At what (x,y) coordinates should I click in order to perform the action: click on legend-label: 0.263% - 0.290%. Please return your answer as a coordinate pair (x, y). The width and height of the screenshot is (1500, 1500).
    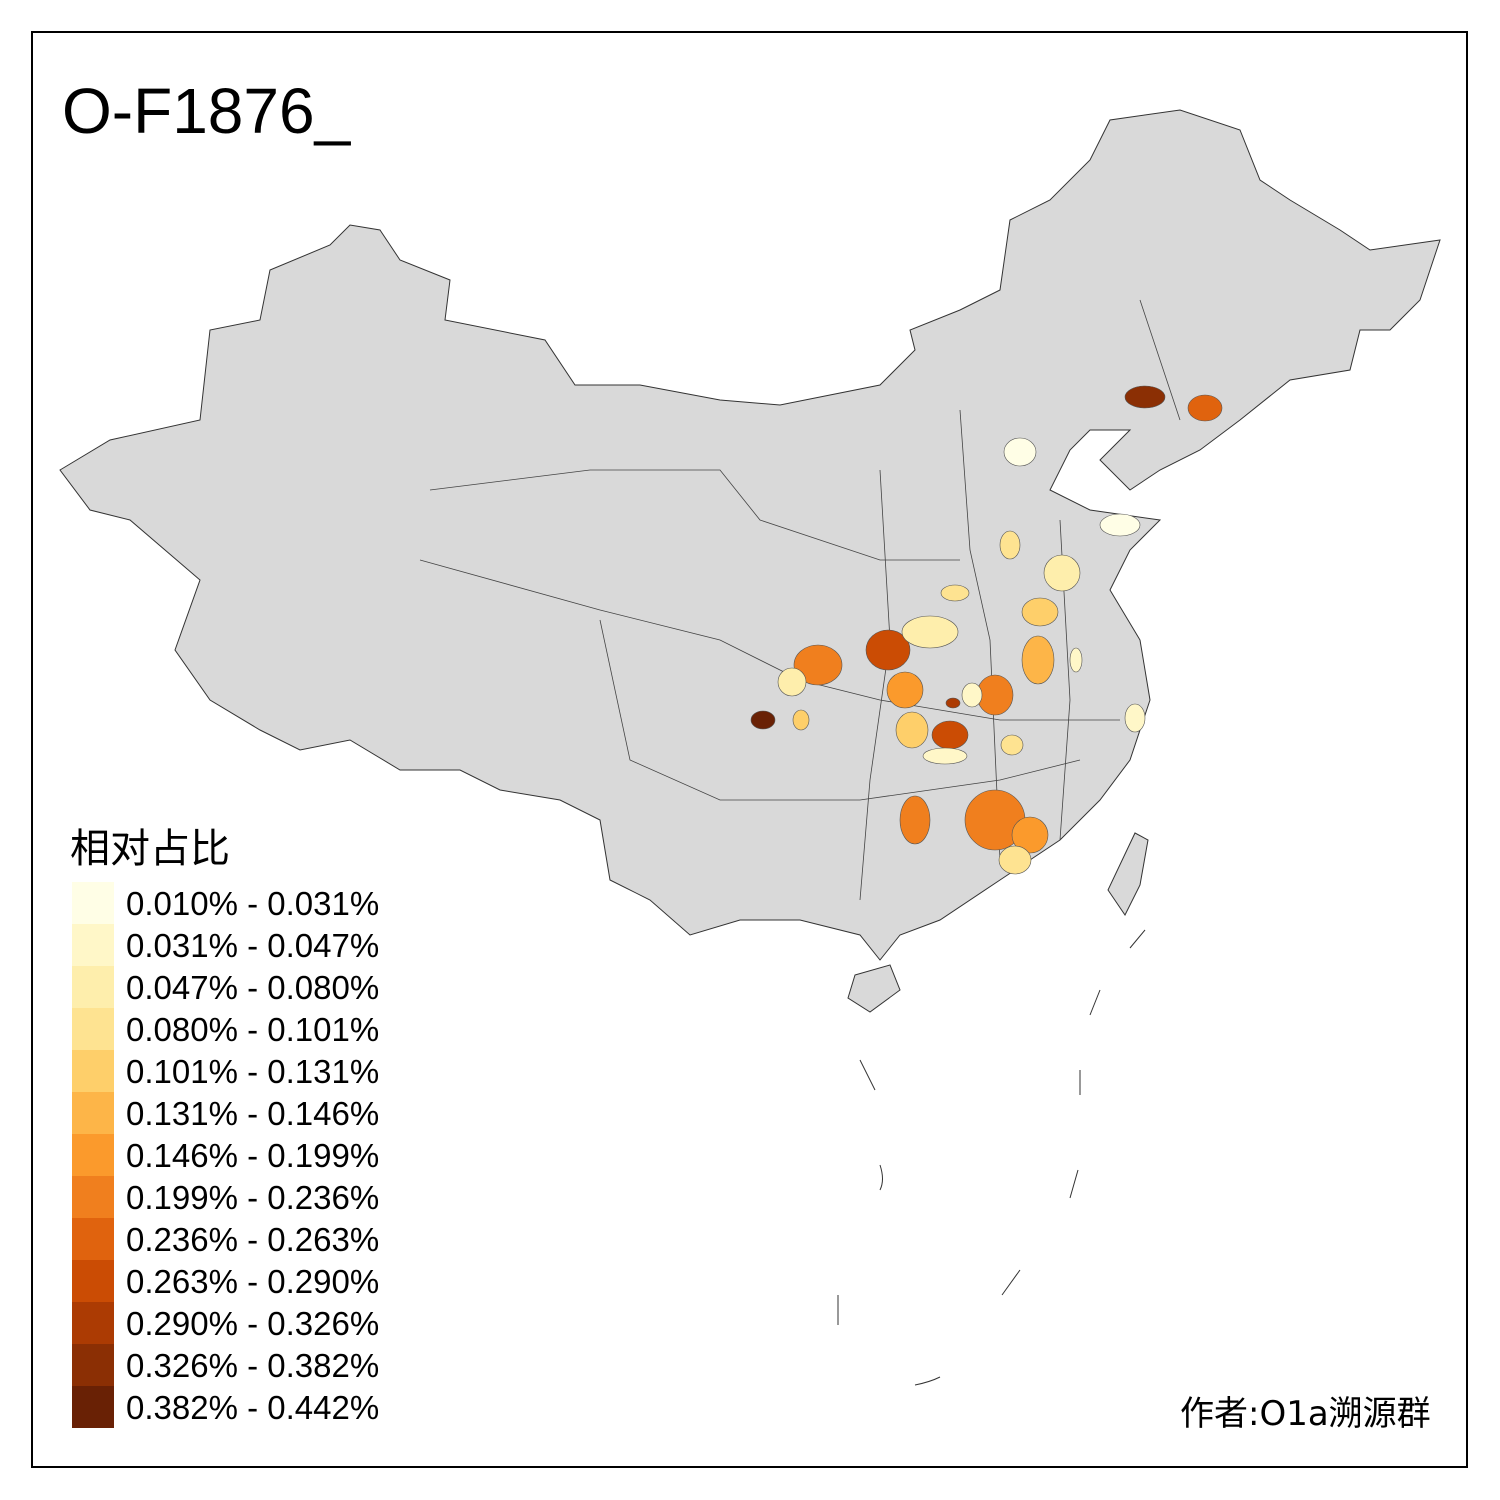
    Looking at the image, I should click on (253, 1281).